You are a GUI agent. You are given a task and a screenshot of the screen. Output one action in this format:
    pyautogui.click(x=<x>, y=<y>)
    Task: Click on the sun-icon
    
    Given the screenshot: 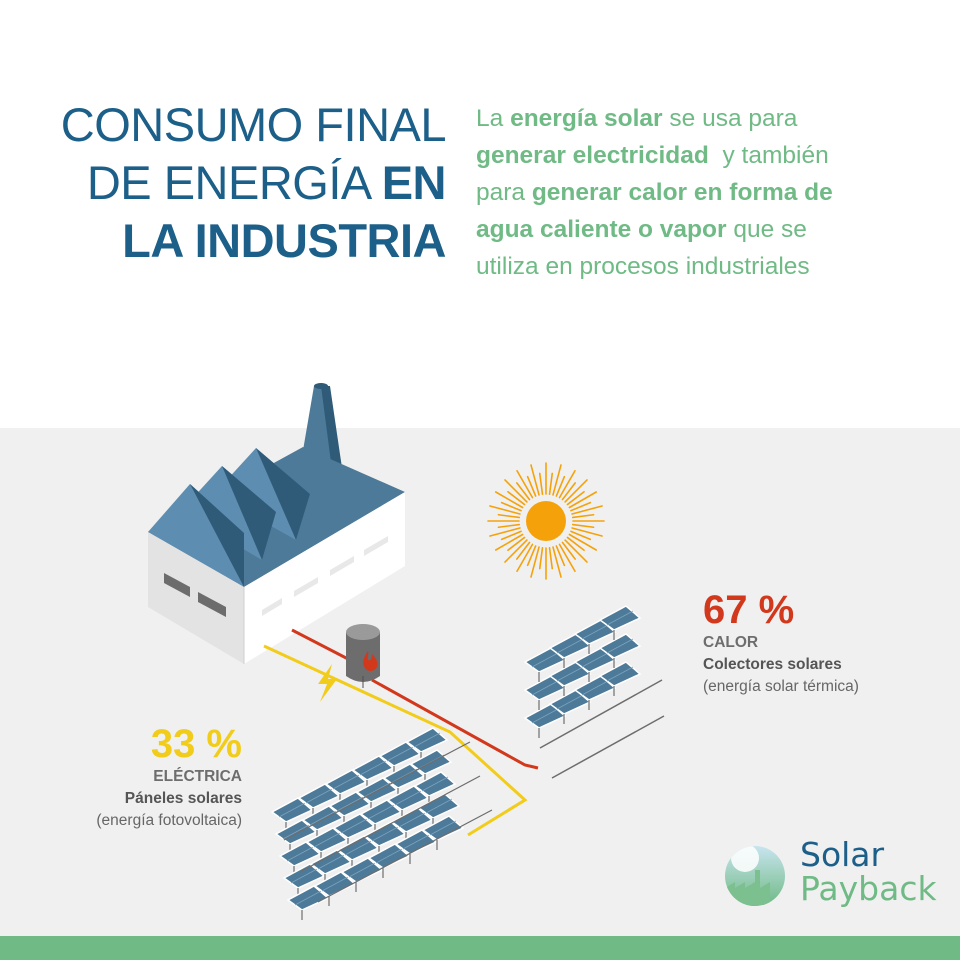 What is the action you would take?
    pyautogui.click(x=546, y=521)
    